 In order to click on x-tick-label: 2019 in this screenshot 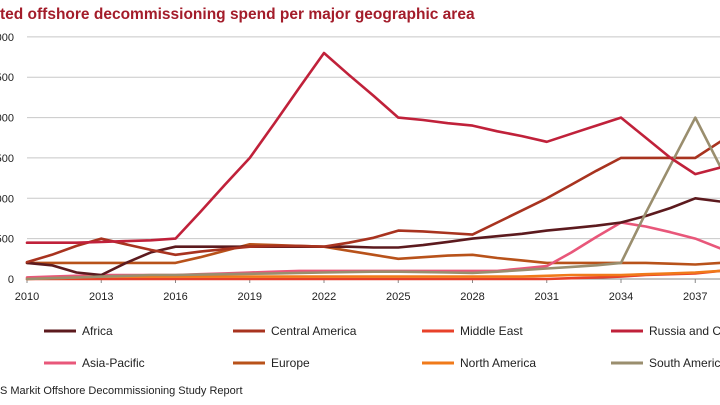, I will do `click(250, 297)`.